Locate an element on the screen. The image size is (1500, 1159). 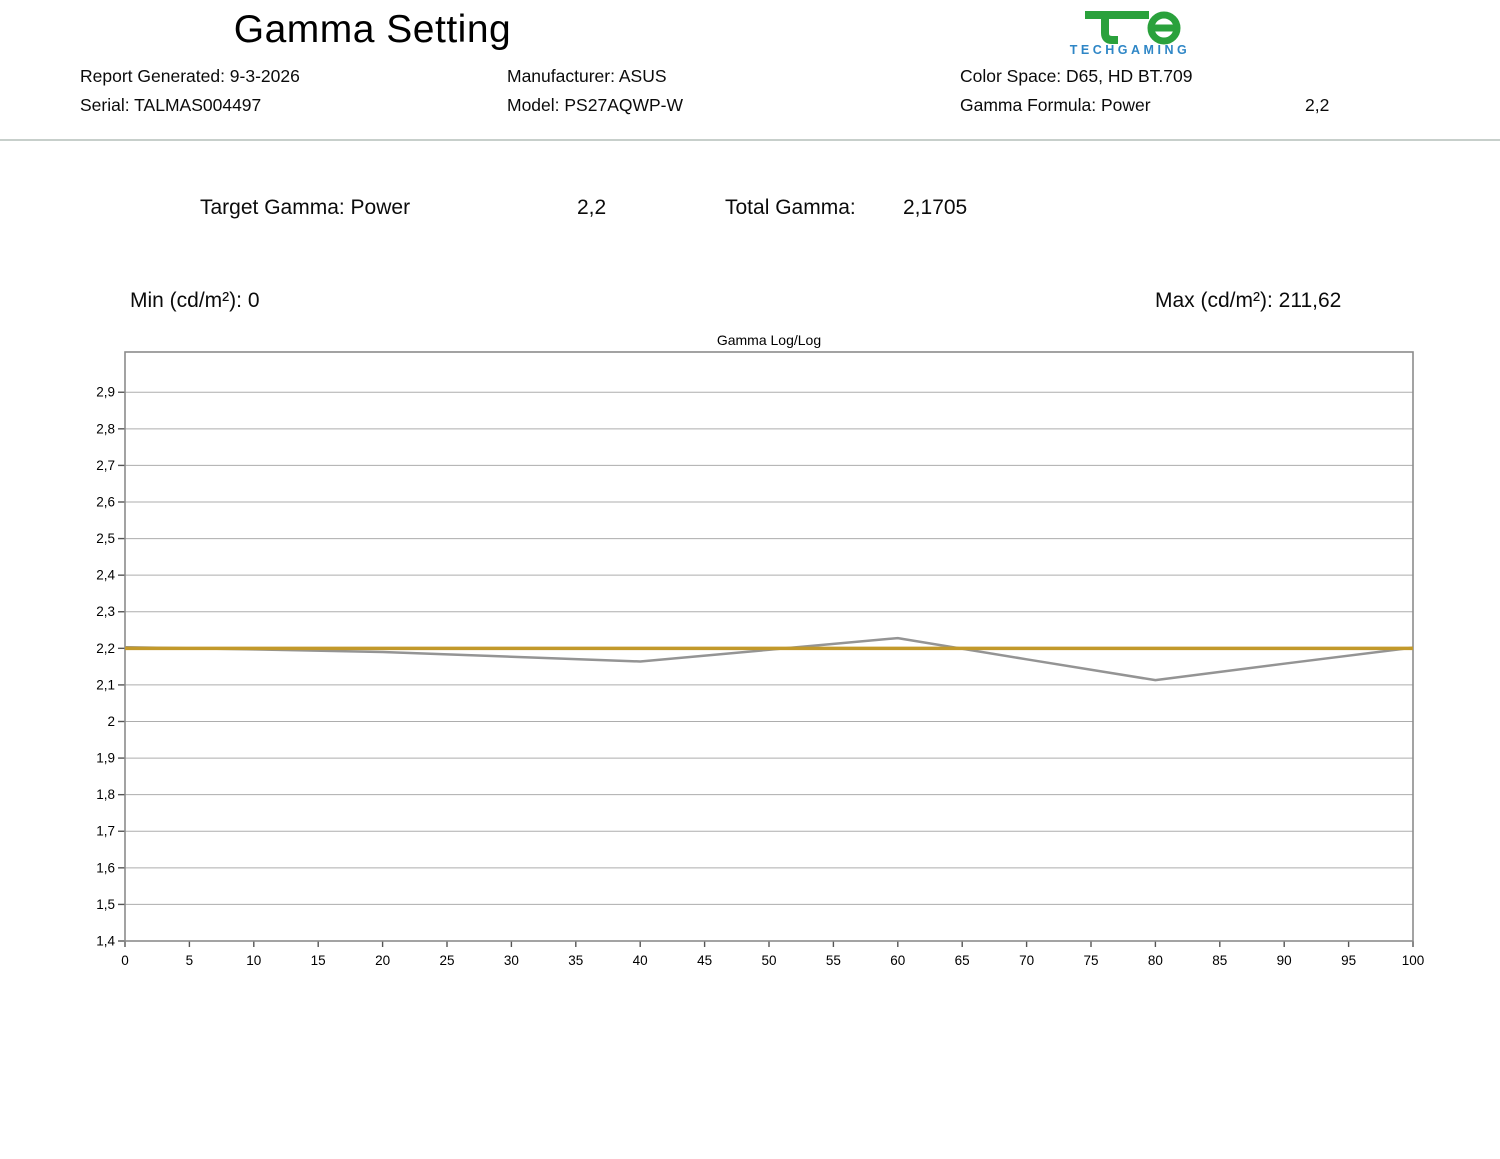
x-tick-label: 85 is located at coordinates (1219, 960).